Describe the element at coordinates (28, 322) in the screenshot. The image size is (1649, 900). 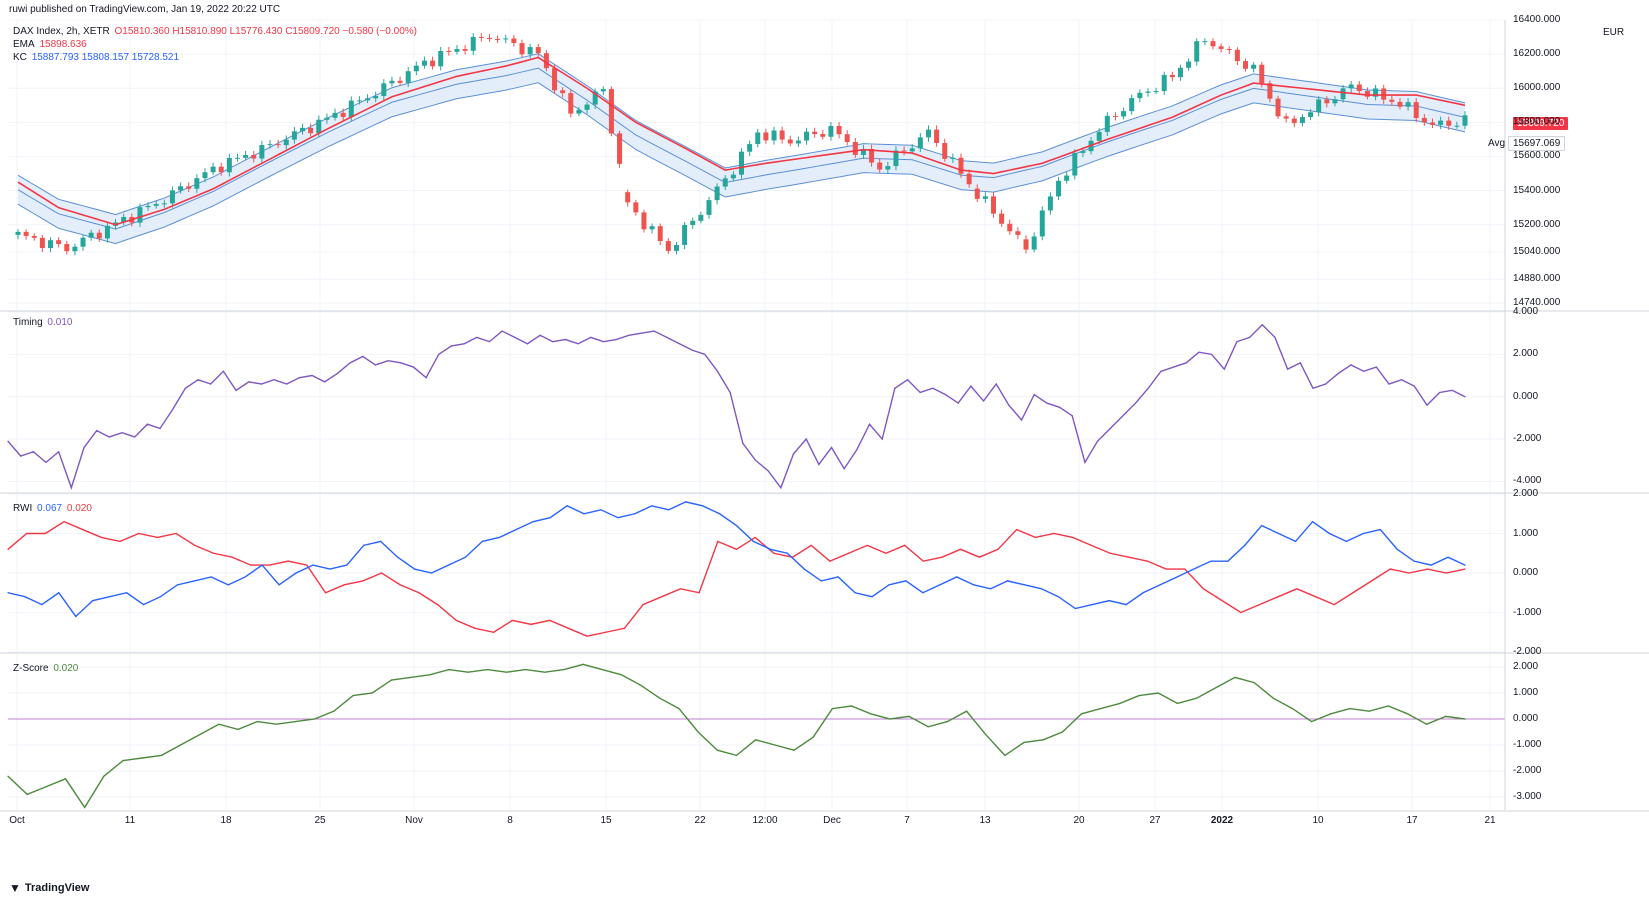
I see `timing-label: Timing` at that location.